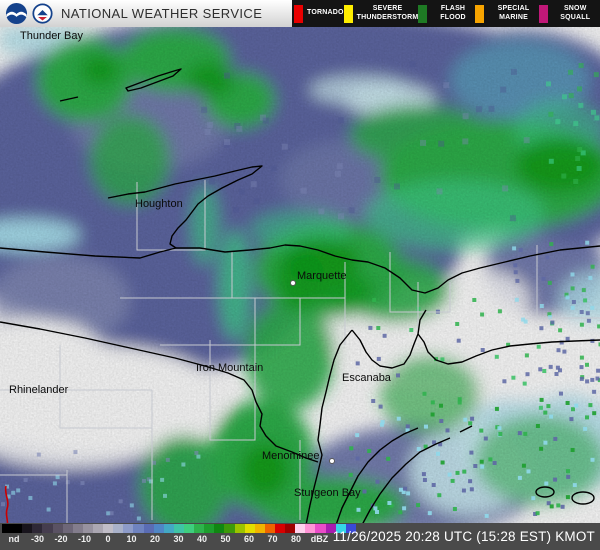 This screenshot has height=550, width=600. I want to click on legend-item-flash-flood: FLASH FLOOD, so click(446, 13).